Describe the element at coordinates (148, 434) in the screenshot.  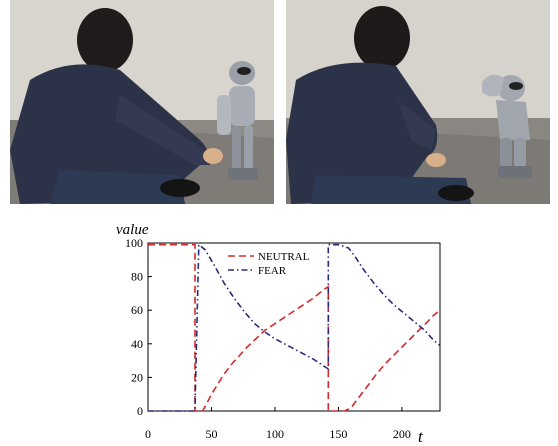
I see `x-tick-label: 0` at that location.